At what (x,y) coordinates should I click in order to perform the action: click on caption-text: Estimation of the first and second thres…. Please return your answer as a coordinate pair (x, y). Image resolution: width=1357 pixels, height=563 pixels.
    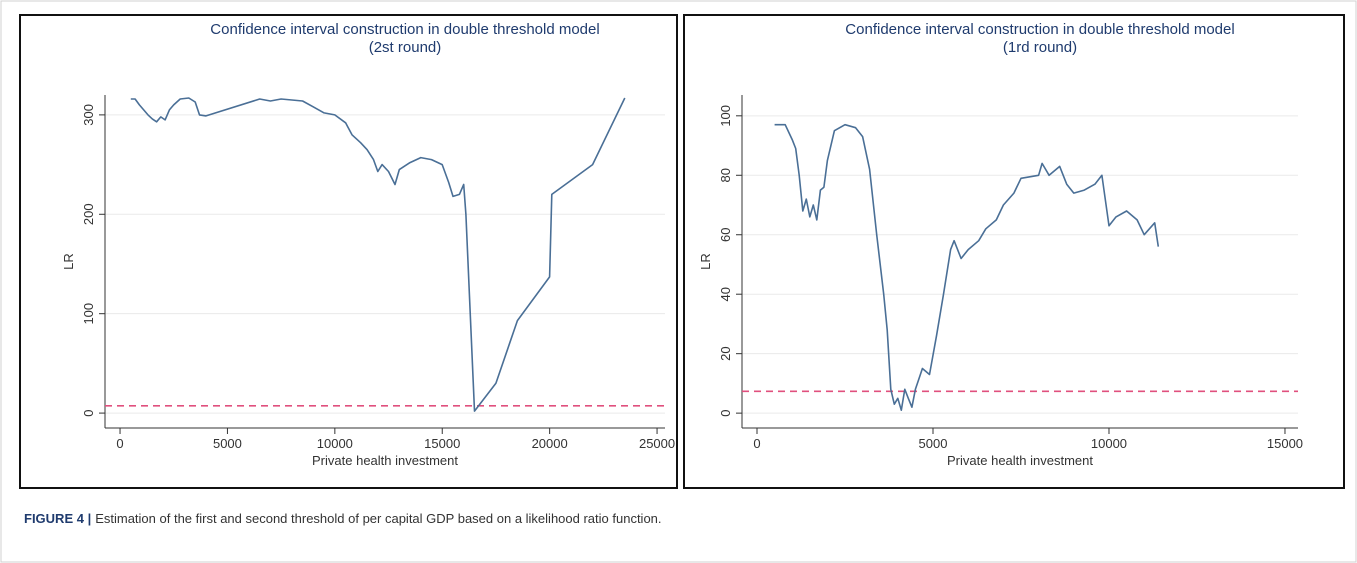
    Looking at the image, I should click on (378, 518).